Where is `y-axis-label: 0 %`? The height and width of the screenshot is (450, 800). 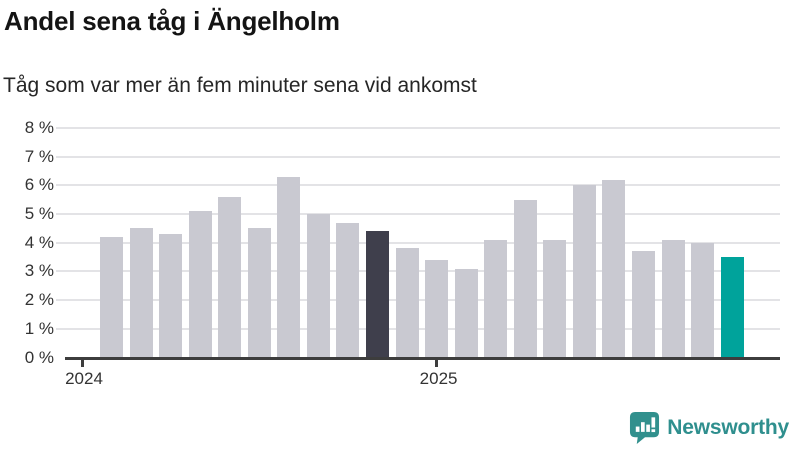
y-axis-label: 0 % is located at coordinates (39, 357).